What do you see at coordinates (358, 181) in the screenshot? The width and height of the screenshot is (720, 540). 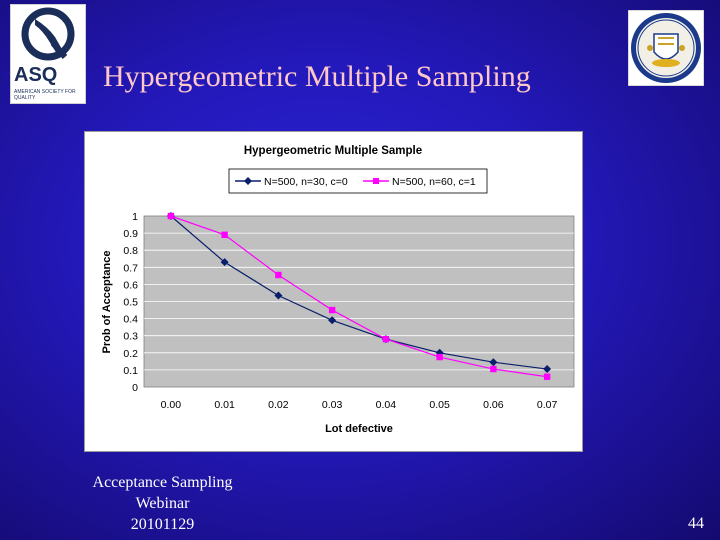 I see `legend-box` at bounding box center [358, 181].